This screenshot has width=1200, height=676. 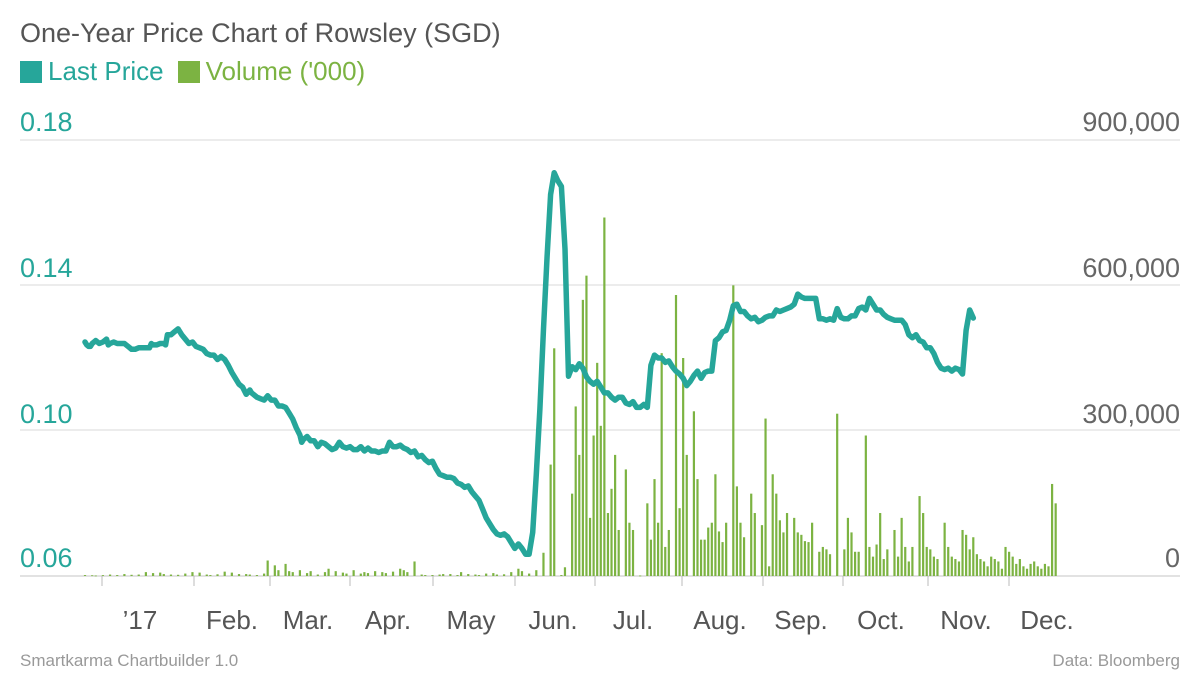 I want to click on y-right-tick-label: 0, so click(x=1172, y=558).